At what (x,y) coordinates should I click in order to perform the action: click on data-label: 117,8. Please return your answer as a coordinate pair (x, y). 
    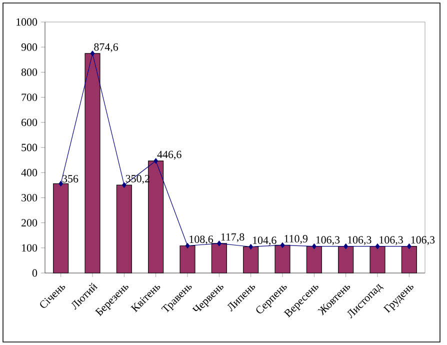
    Looking at the image, I should click on (232, 237).